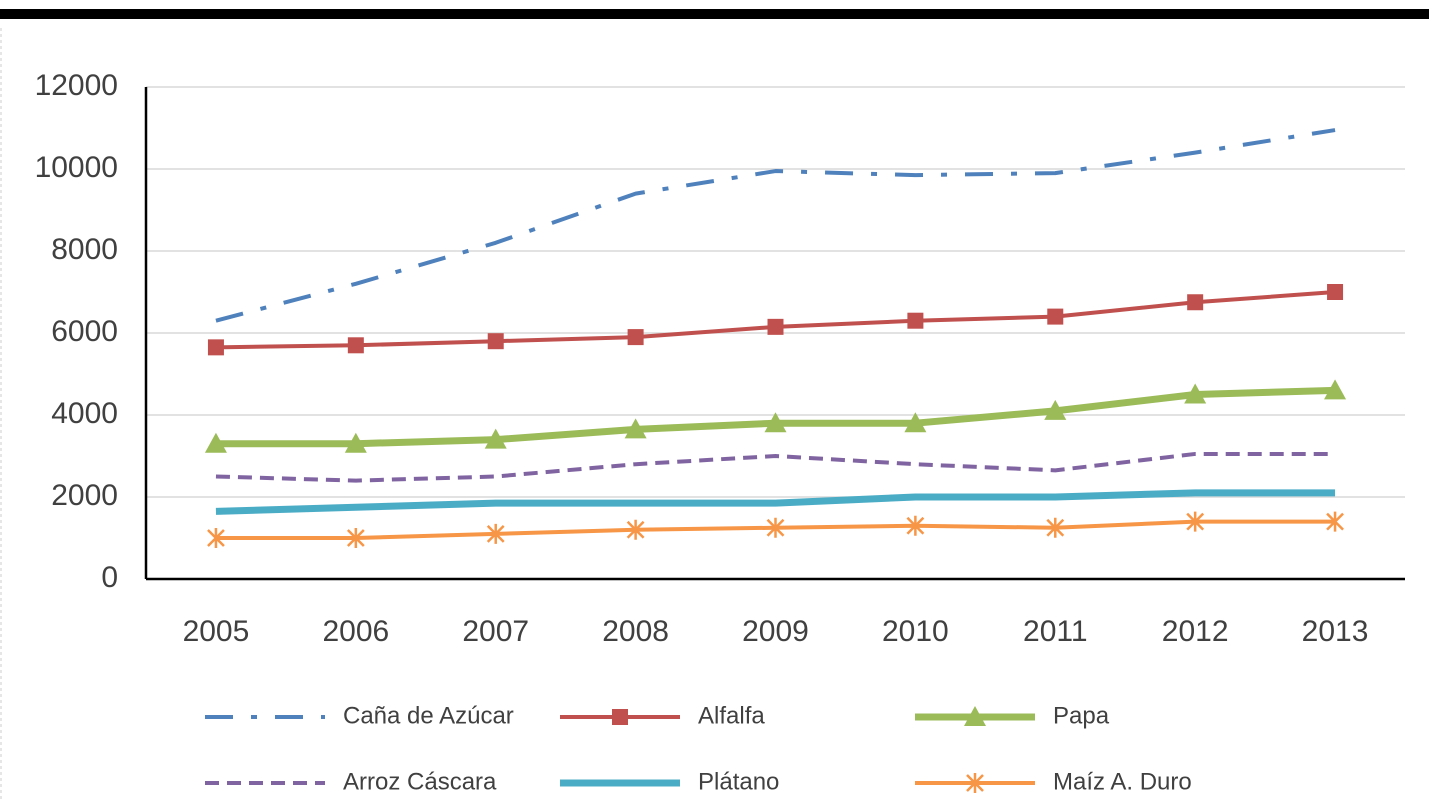 The width and height of the screenshot is (1429, 799). Describe the element at coordinates (355, 631) in the screenshot. I see `x-tick-label: 2006` at that location.